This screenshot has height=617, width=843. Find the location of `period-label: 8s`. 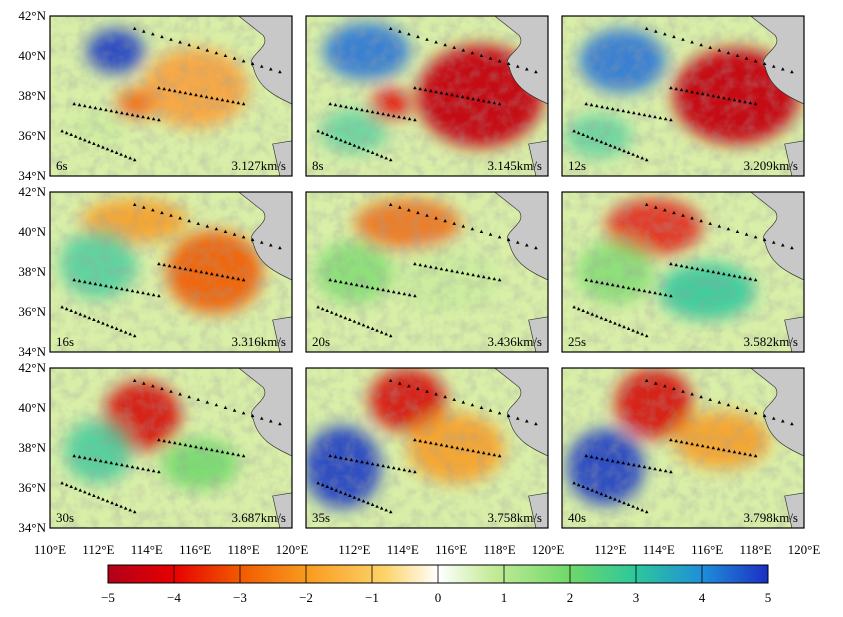

period-label: 8s is located at coordinates (318, 165).